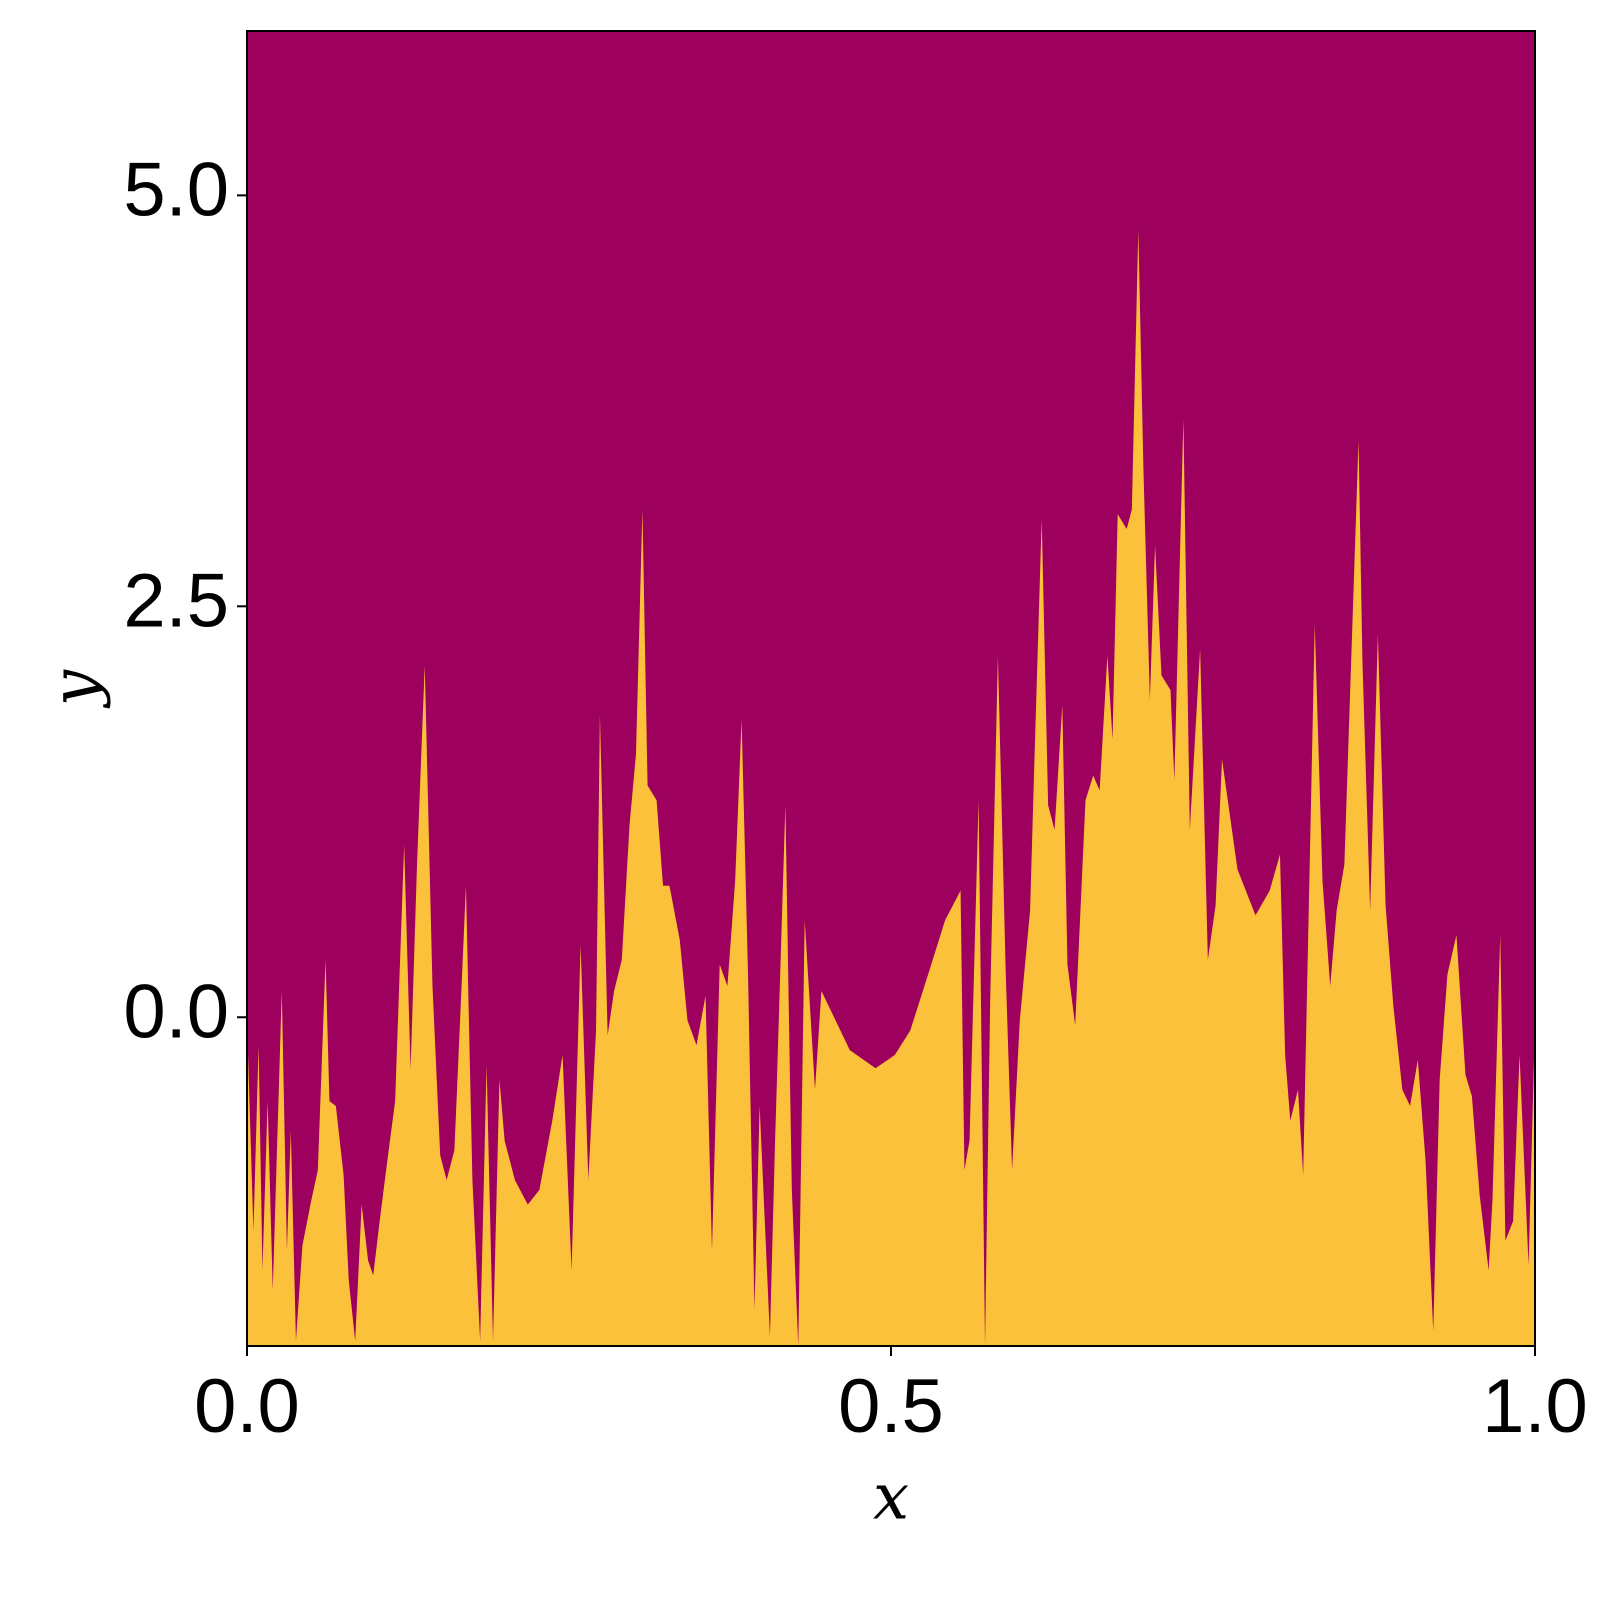  What do you see at coordinates (1535, 1406) in the screenshot?
I see `x-tick-label: 1.0` at bounding box center [1535, 1406].